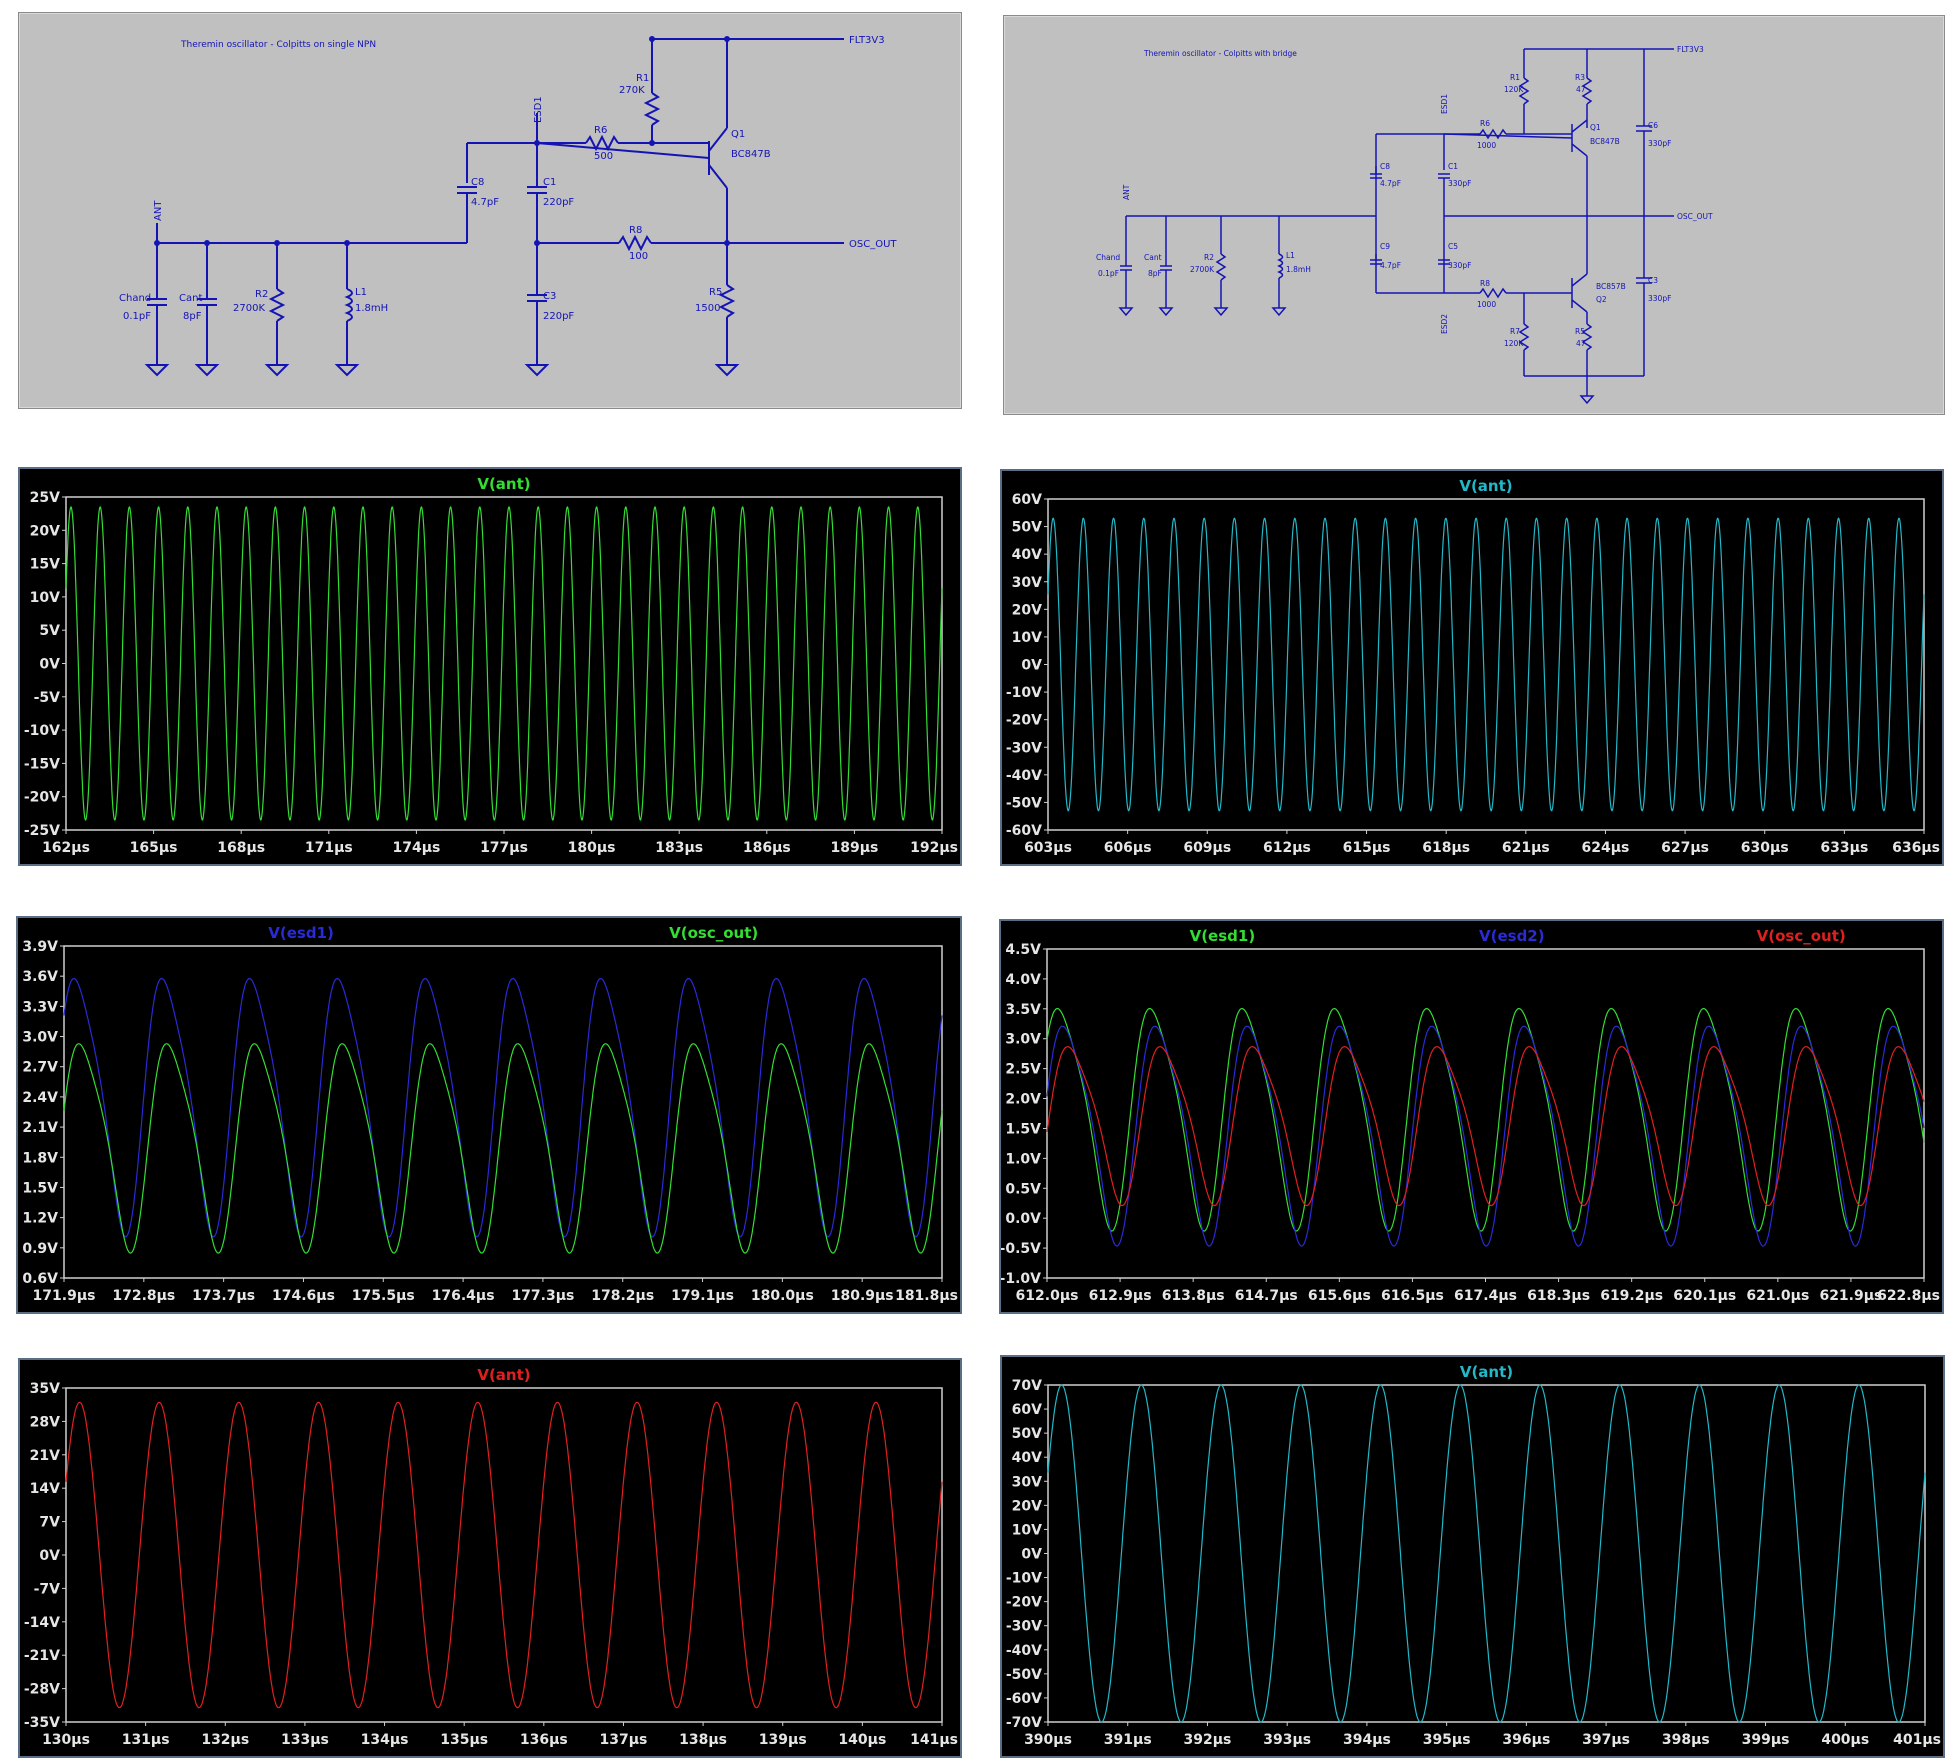  I want to click on x-tick-label: 138µs, so click(703, 1740).